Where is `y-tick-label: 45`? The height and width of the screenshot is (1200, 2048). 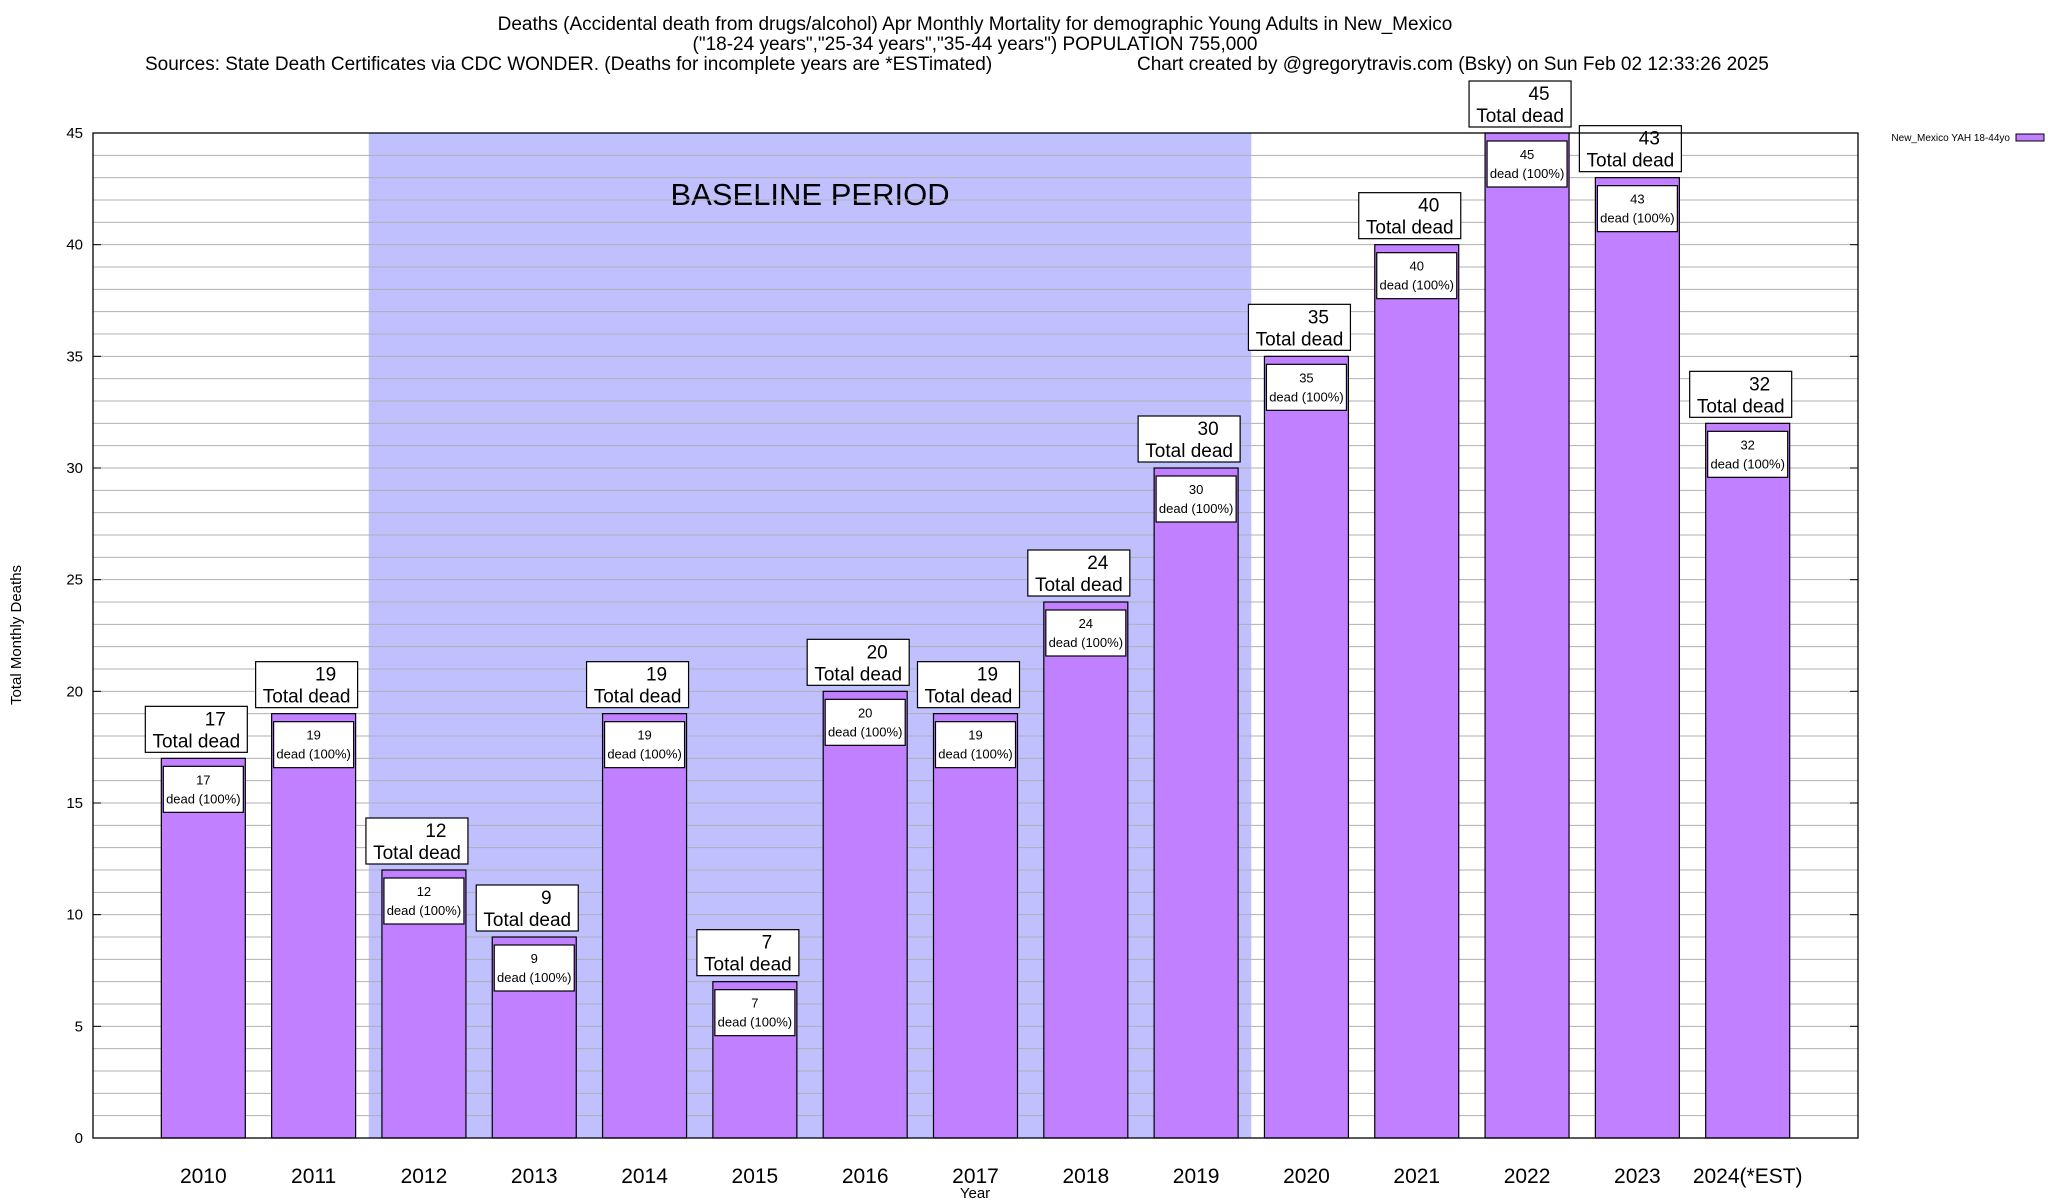 y-tick-label: 45 is located at coordinates (74, 133).